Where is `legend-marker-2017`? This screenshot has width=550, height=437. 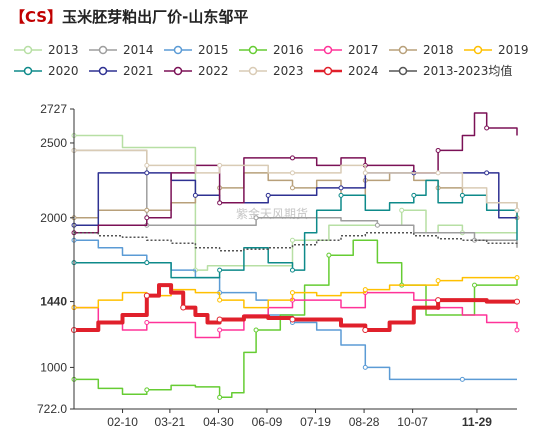 legend-marker-2017 is located at coordinates (328, 50).